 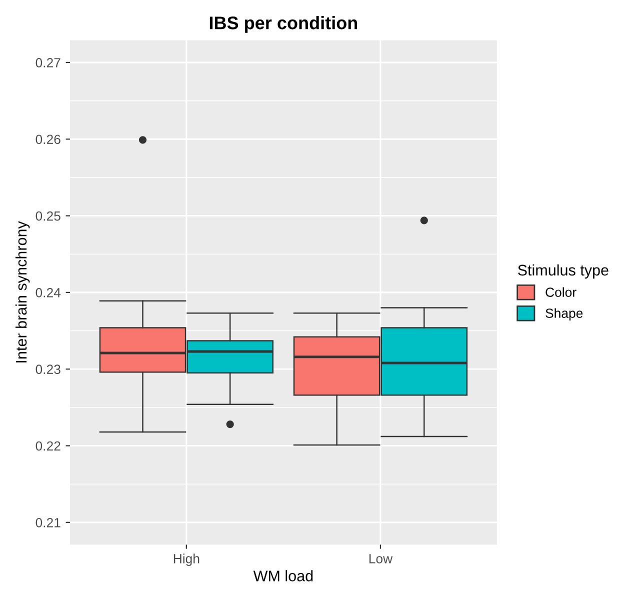 I want to click on y-tick-label: 0.22, so click(x=48, y=446).